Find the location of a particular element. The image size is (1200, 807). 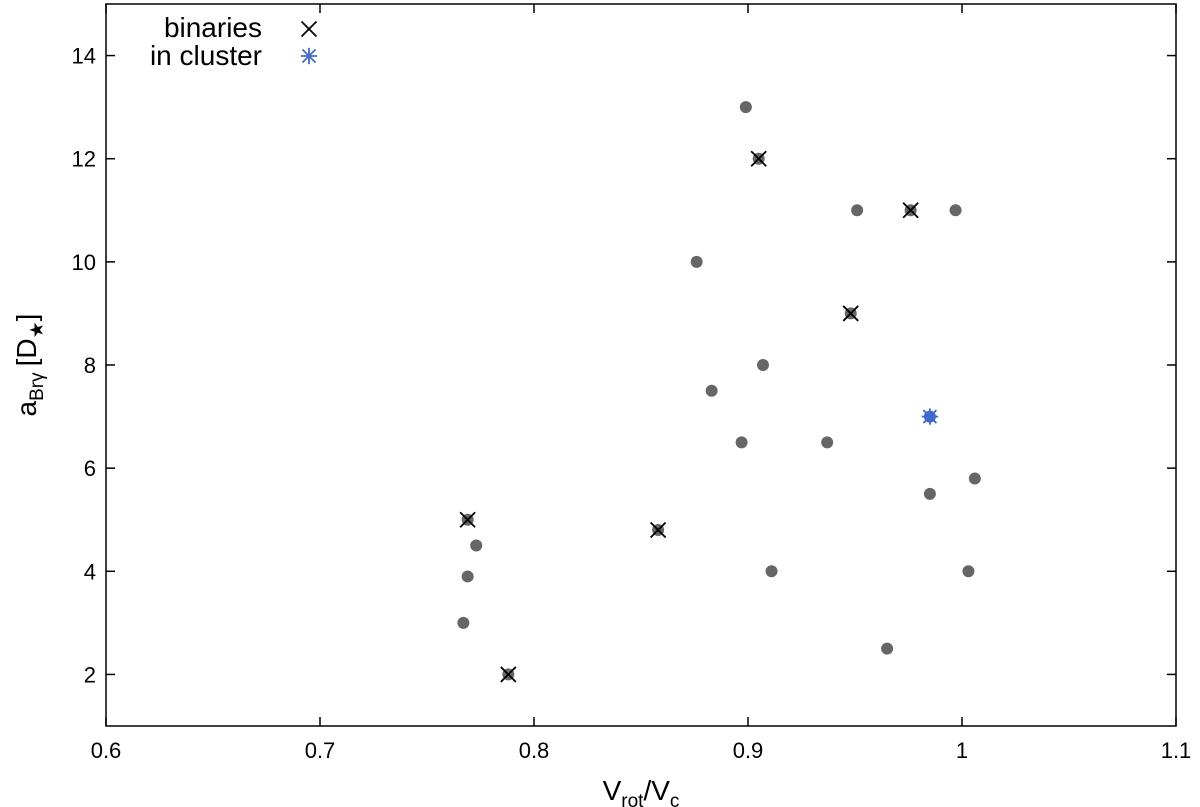

x-tick-label: 0.6 is located at coordinates (106, 750).